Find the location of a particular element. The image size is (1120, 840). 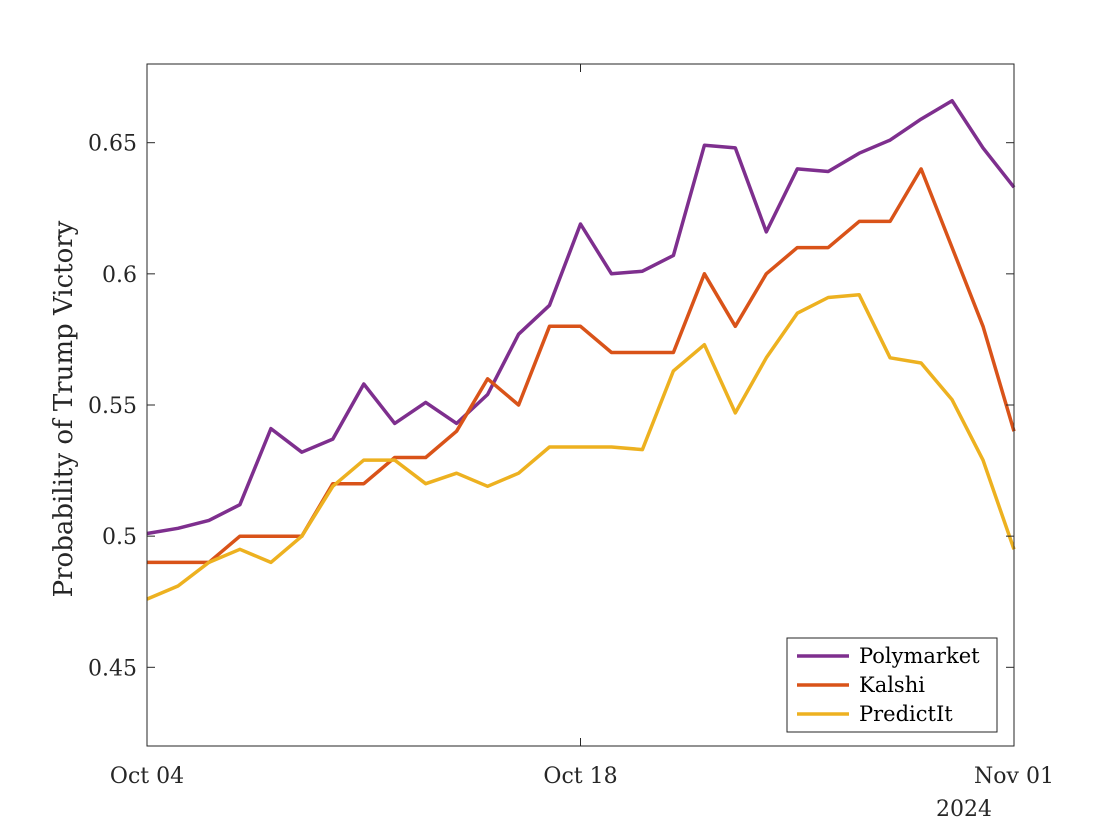

x-tick-label: Oct 18 is located at coordinates (580, 776).